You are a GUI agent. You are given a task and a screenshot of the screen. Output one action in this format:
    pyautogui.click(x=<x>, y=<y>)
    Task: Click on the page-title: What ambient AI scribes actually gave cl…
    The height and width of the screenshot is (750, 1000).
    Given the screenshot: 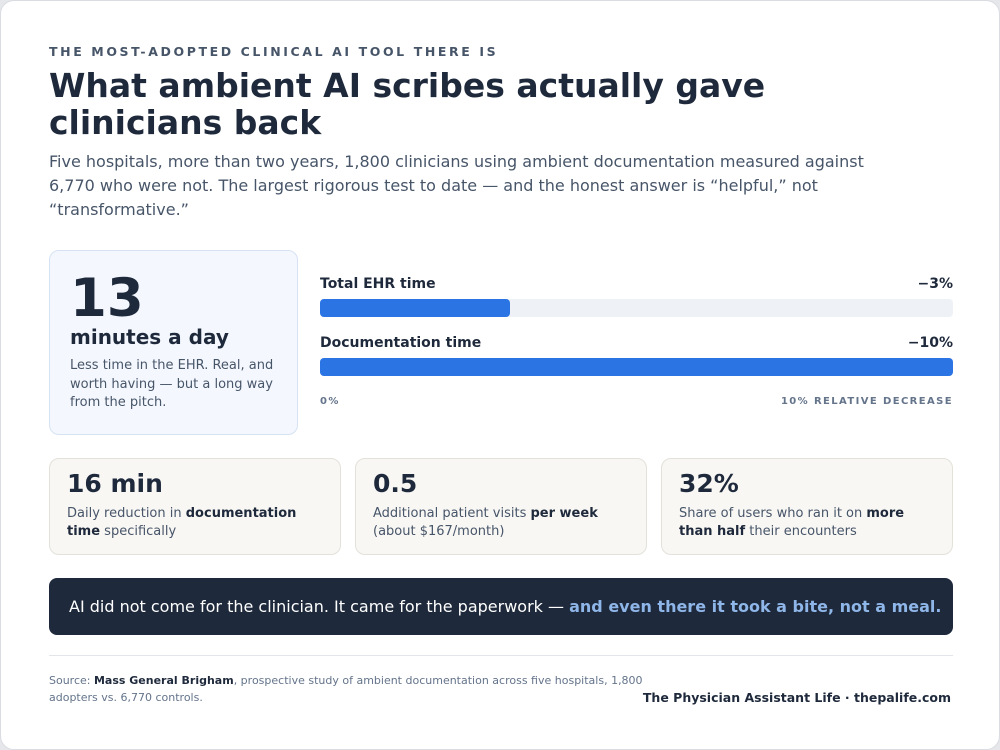 What is the action you would take?
    pyautogui.click(x=407, y=104)
    